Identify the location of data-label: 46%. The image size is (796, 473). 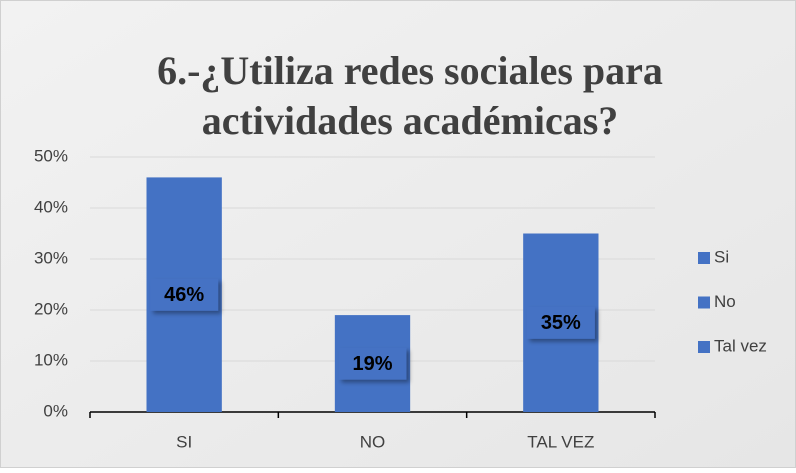
(184, 295).